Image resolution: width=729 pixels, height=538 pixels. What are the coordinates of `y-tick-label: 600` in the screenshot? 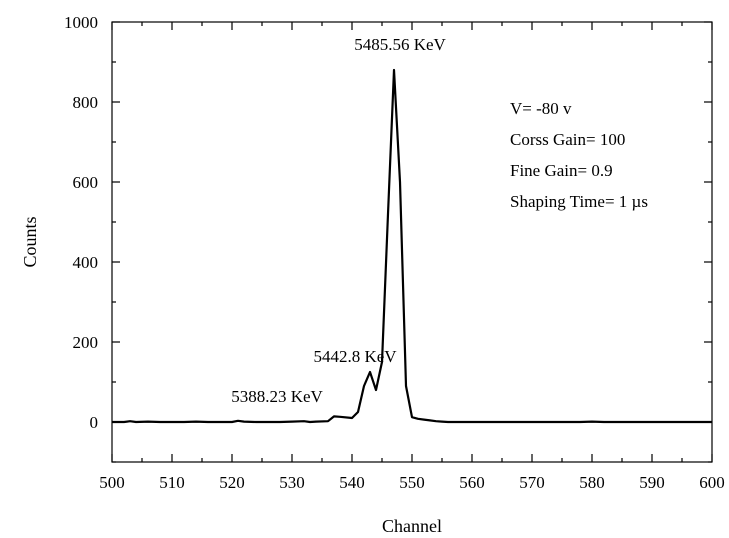 It's located at (86, 182).